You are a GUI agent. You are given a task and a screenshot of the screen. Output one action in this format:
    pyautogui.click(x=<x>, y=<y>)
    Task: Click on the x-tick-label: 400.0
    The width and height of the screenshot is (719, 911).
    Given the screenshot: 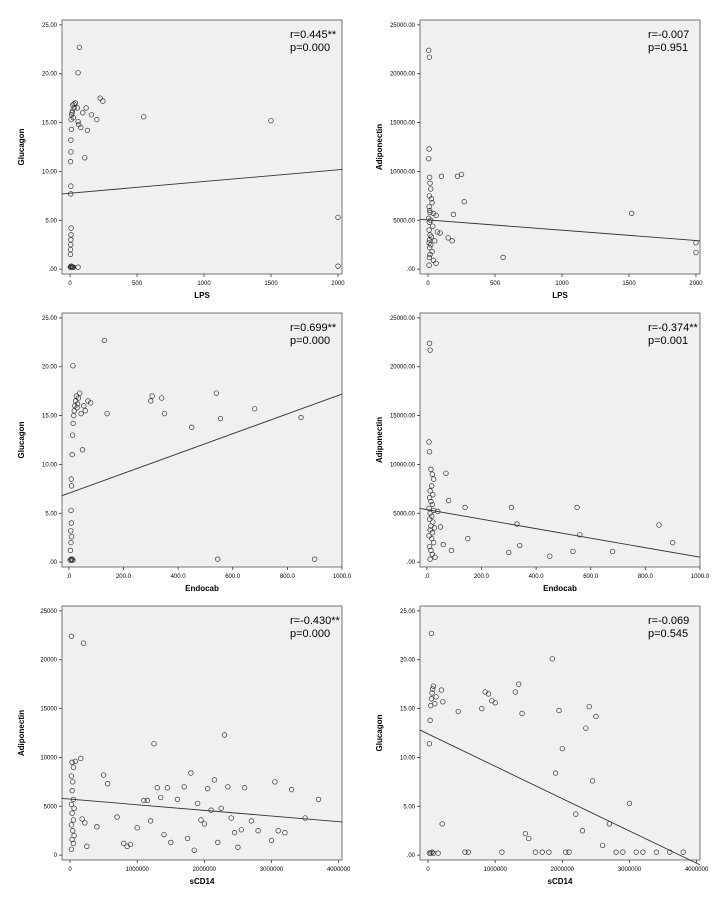 What is the action you would take?
    pyautogui.click(x=179, y=577)
    